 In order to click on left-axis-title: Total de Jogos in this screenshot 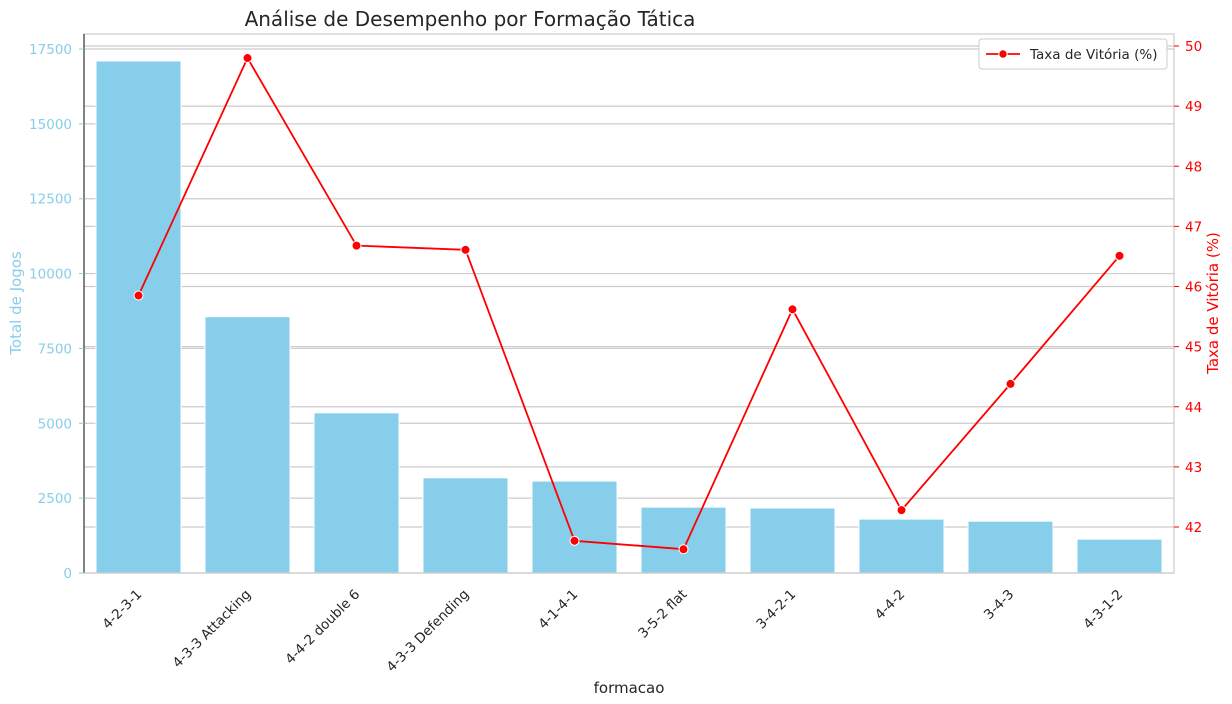, I will do `click(16, 303)`.